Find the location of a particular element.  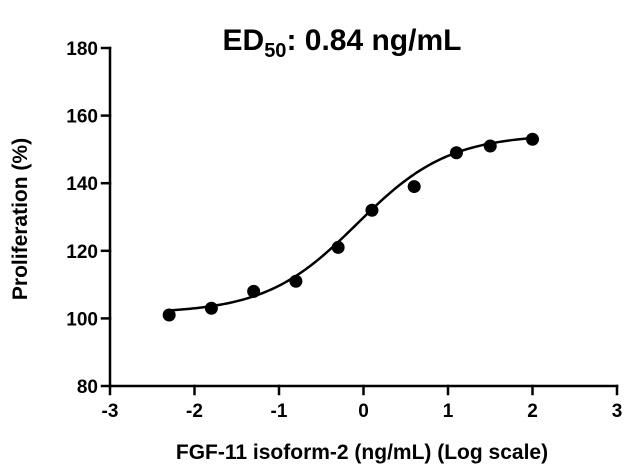

chart-title-rest: : 0.84 ng/mL is located at coordinates (373, 40).